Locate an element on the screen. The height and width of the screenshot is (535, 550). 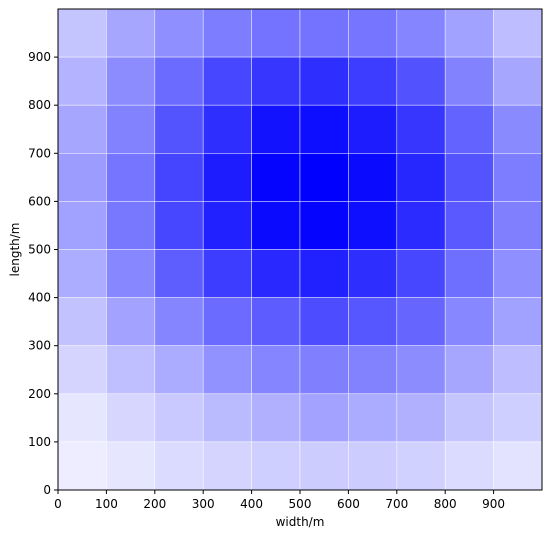
x-tick-label: 400 is located at coordinates (251, 504).